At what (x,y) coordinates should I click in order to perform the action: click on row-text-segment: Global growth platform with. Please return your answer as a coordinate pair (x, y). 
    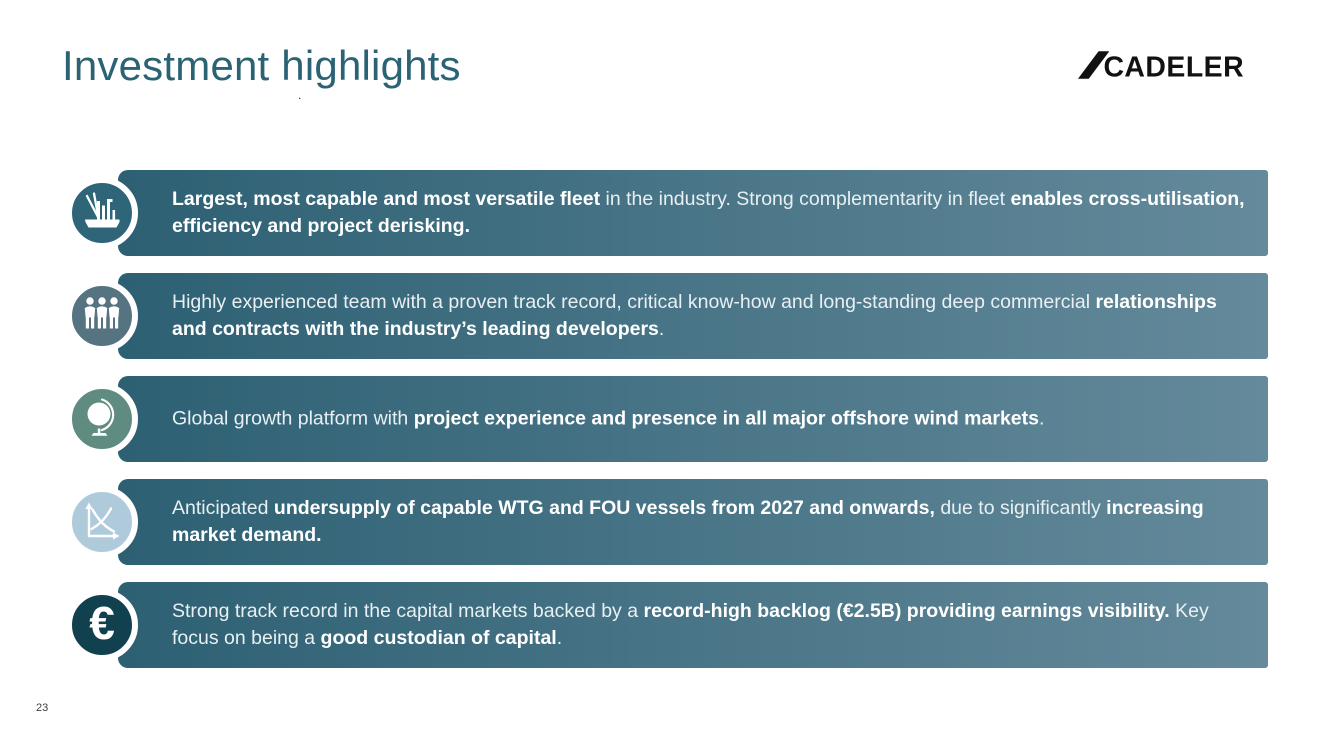
    Looking at the image, I should click on (293, 418).